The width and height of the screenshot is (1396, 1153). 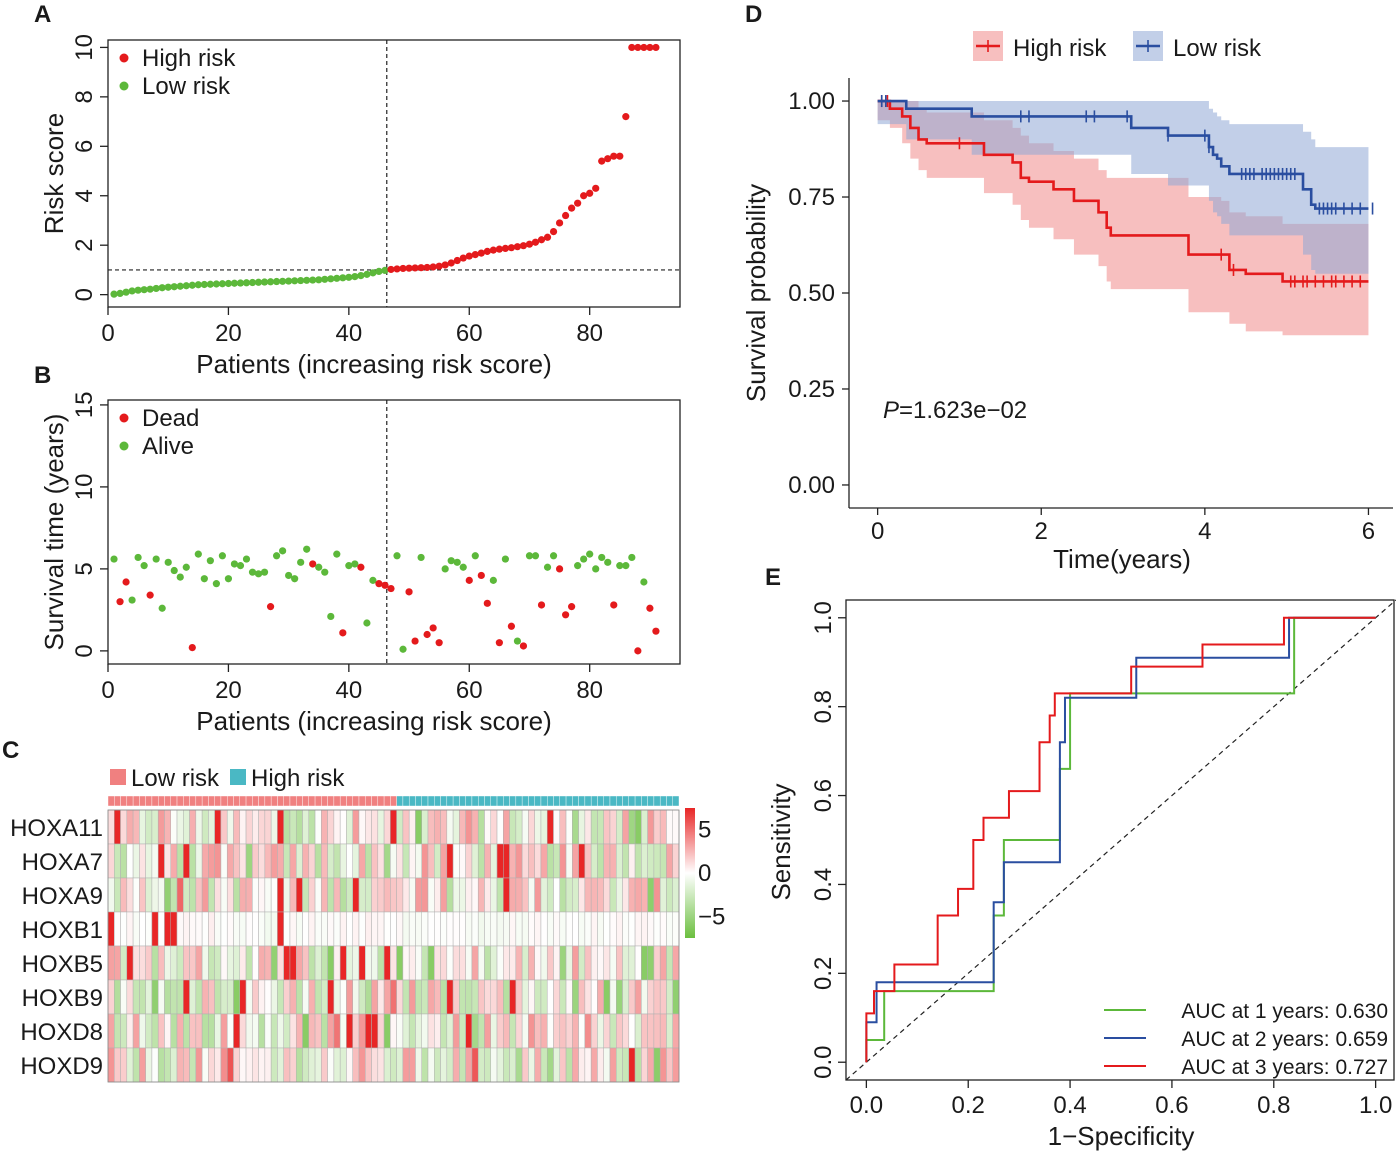 I want to click on x-tick-label: 60, so click(x=469, y=690).